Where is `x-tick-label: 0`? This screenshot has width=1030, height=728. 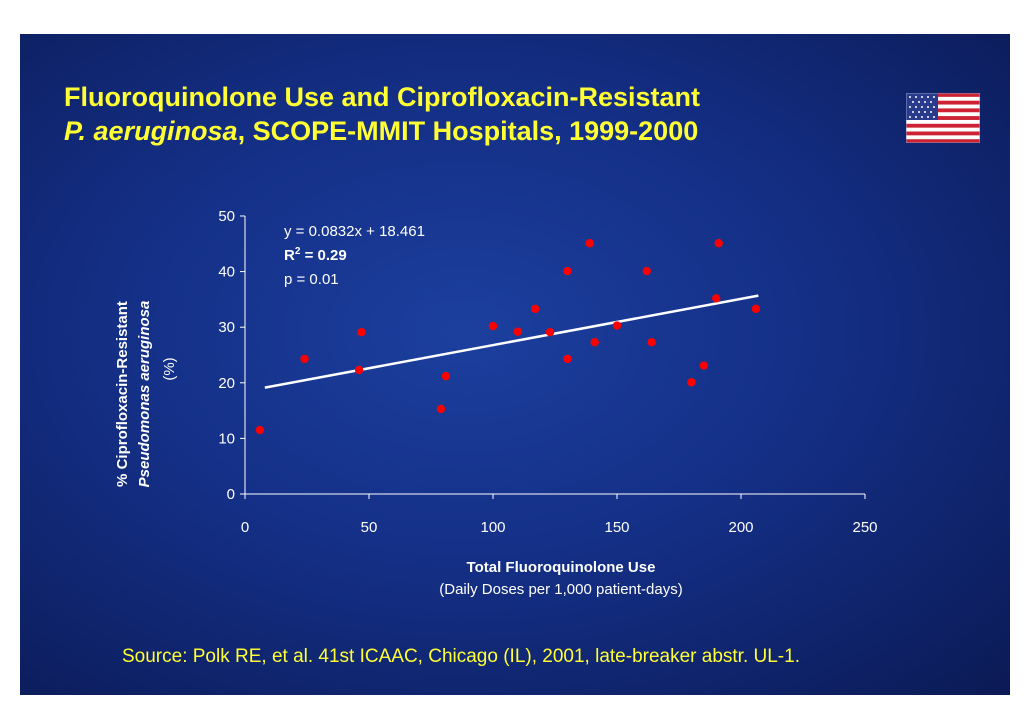
x-tick-label: 0 is located at coordinates (245, 527).